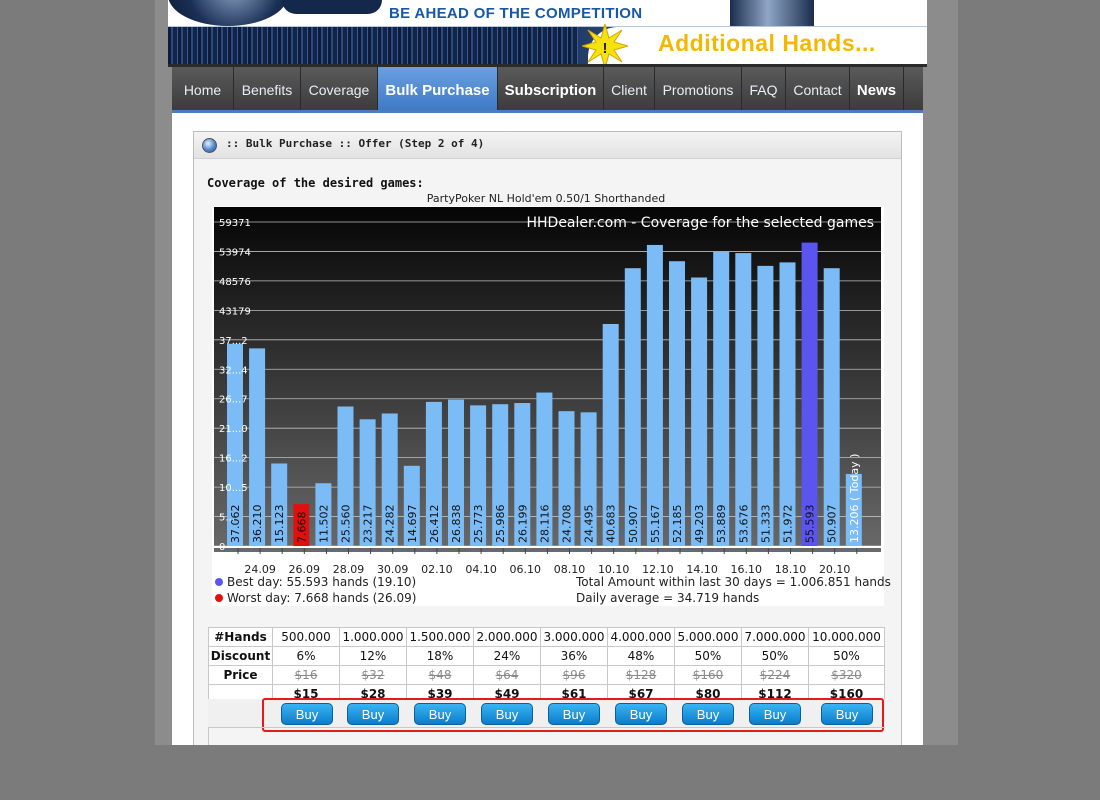 Image resolution: width=1100 pixels, height=800 pixels. What do you see at coordinates (322, 582) in the screenshot?
I see `best-day-text: Best day: 55.593 hands (19.10)` at bounding box center [322, 582].